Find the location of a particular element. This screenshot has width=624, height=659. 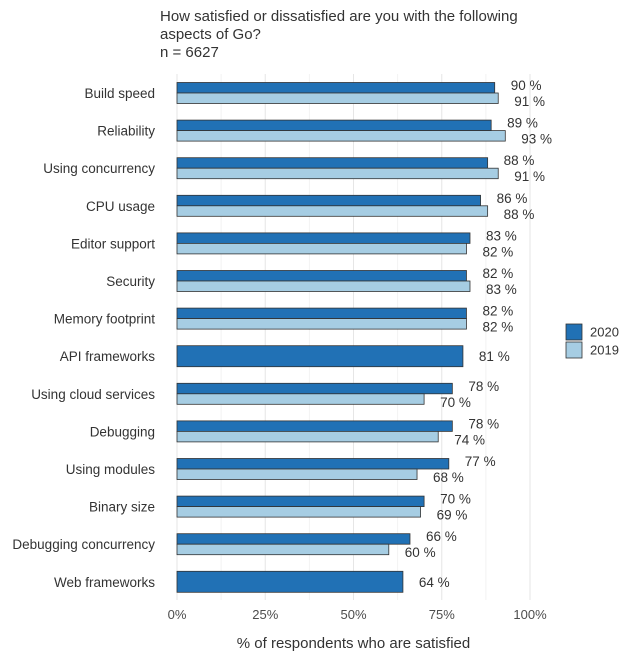

value-label-2019-cpu-usage: 88 % is located at coordinates (519, 214).